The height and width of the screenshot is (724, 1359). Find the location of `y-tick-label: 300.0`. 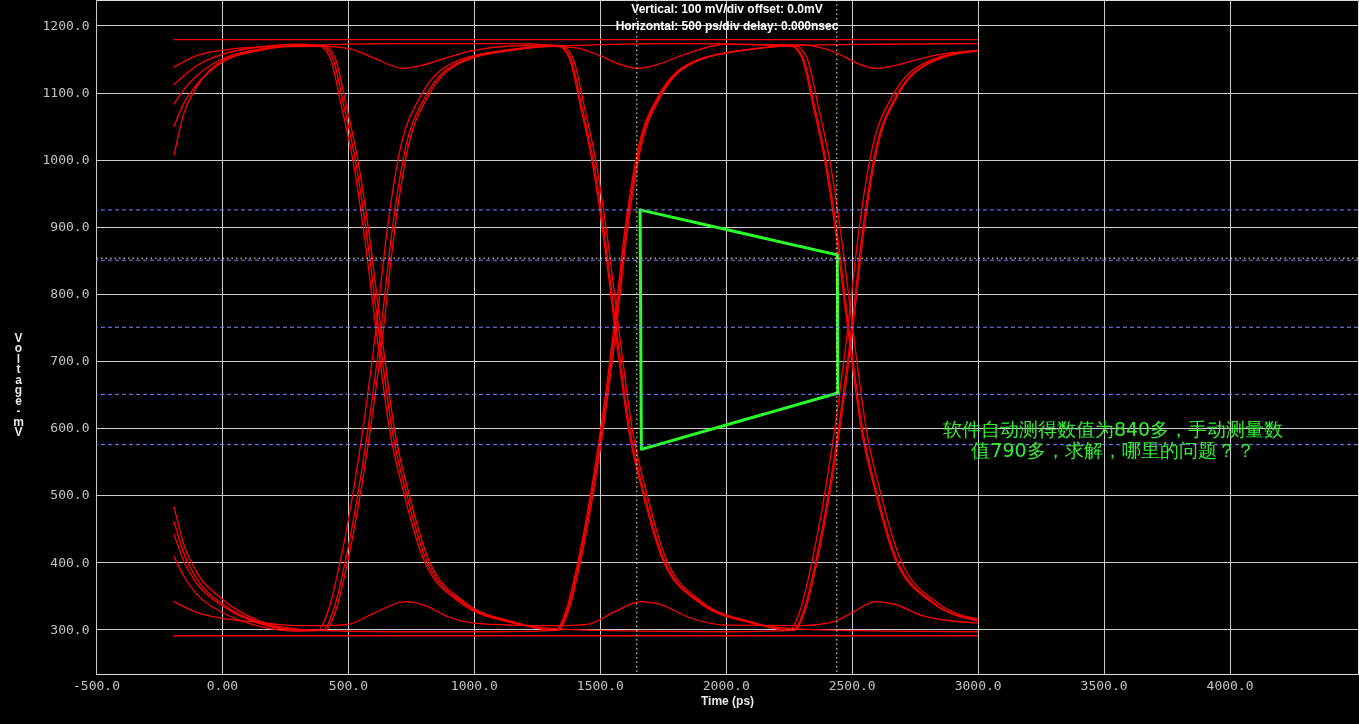

y-tick-label: 300.0 is located at coordinates (70, 629).